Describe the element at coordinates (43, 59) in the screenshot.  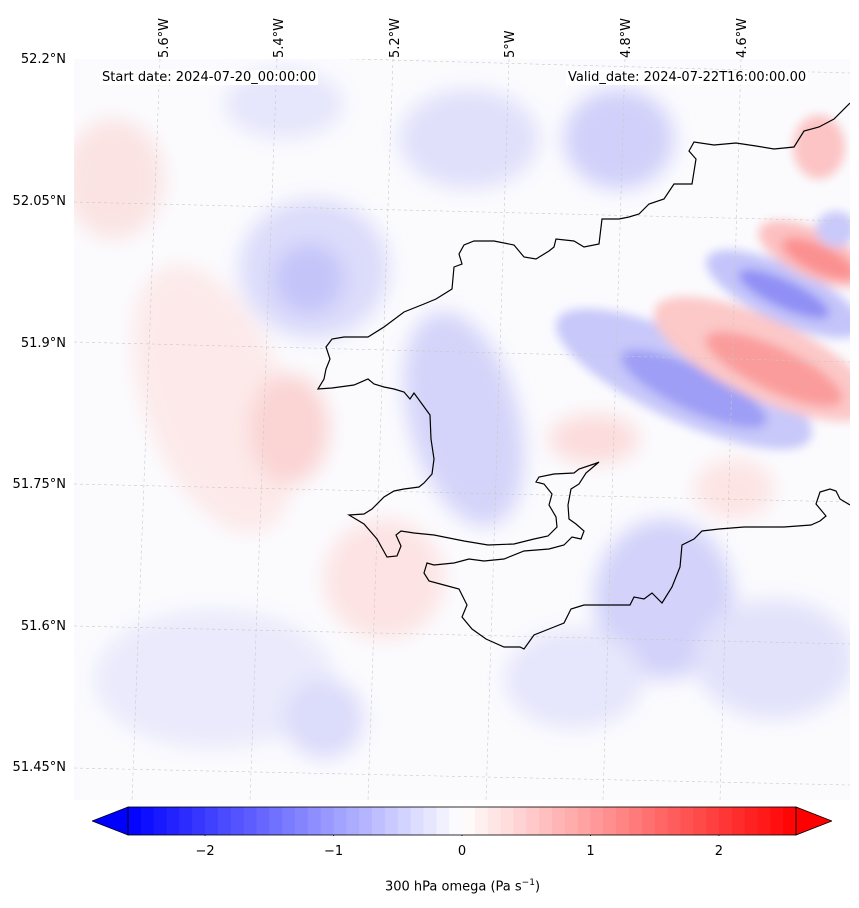
I see `lat-tick-label: 52.2°N` at that location.